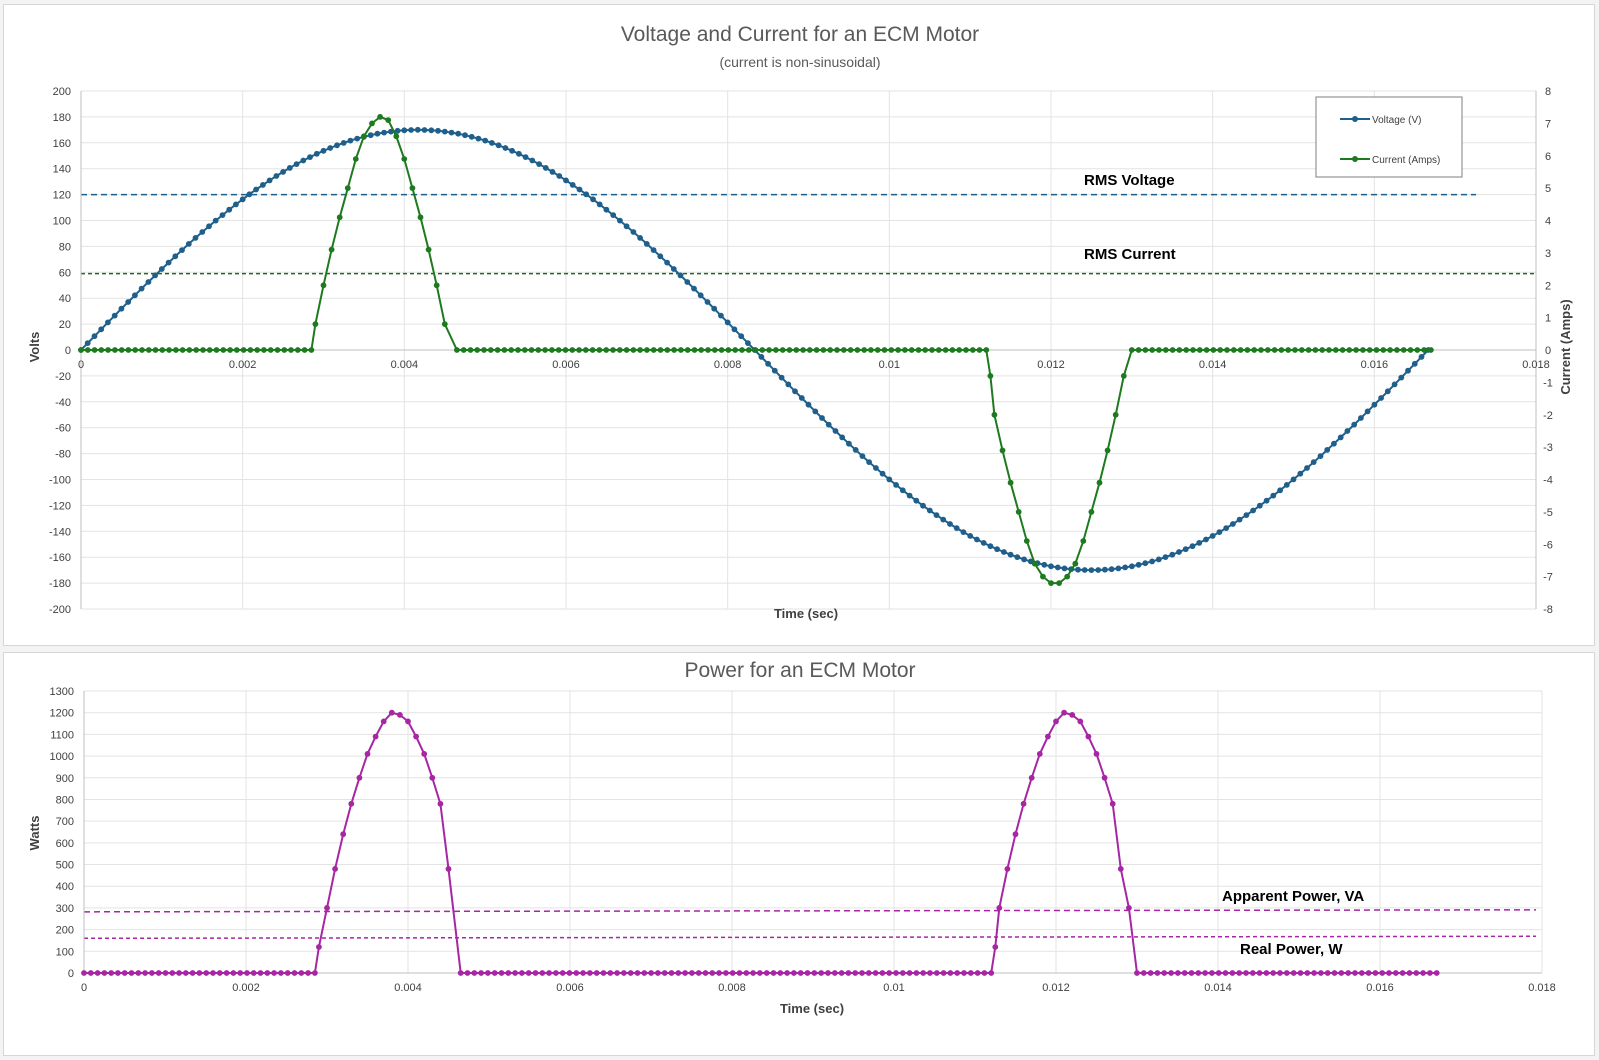  What do you see at coordinates (889, 365) in the screenshot?
I see `x-tick-label: 0.01` at bounding box center [889, 365].